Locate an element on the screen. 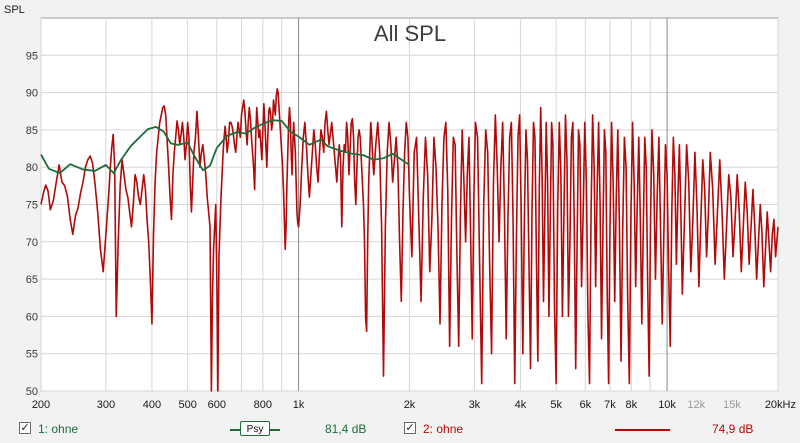 The height and width of the screenshot is (443, 800). y-tick-label: 55 is located at coordinates (32, 355).